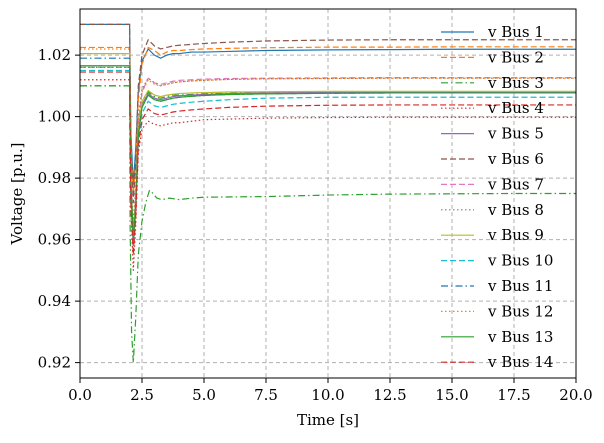 The image size is (604, 443). Describe the element at coordinates (54, 55) in the screenshot. I see `y-tick-label: 1.02` at that location.